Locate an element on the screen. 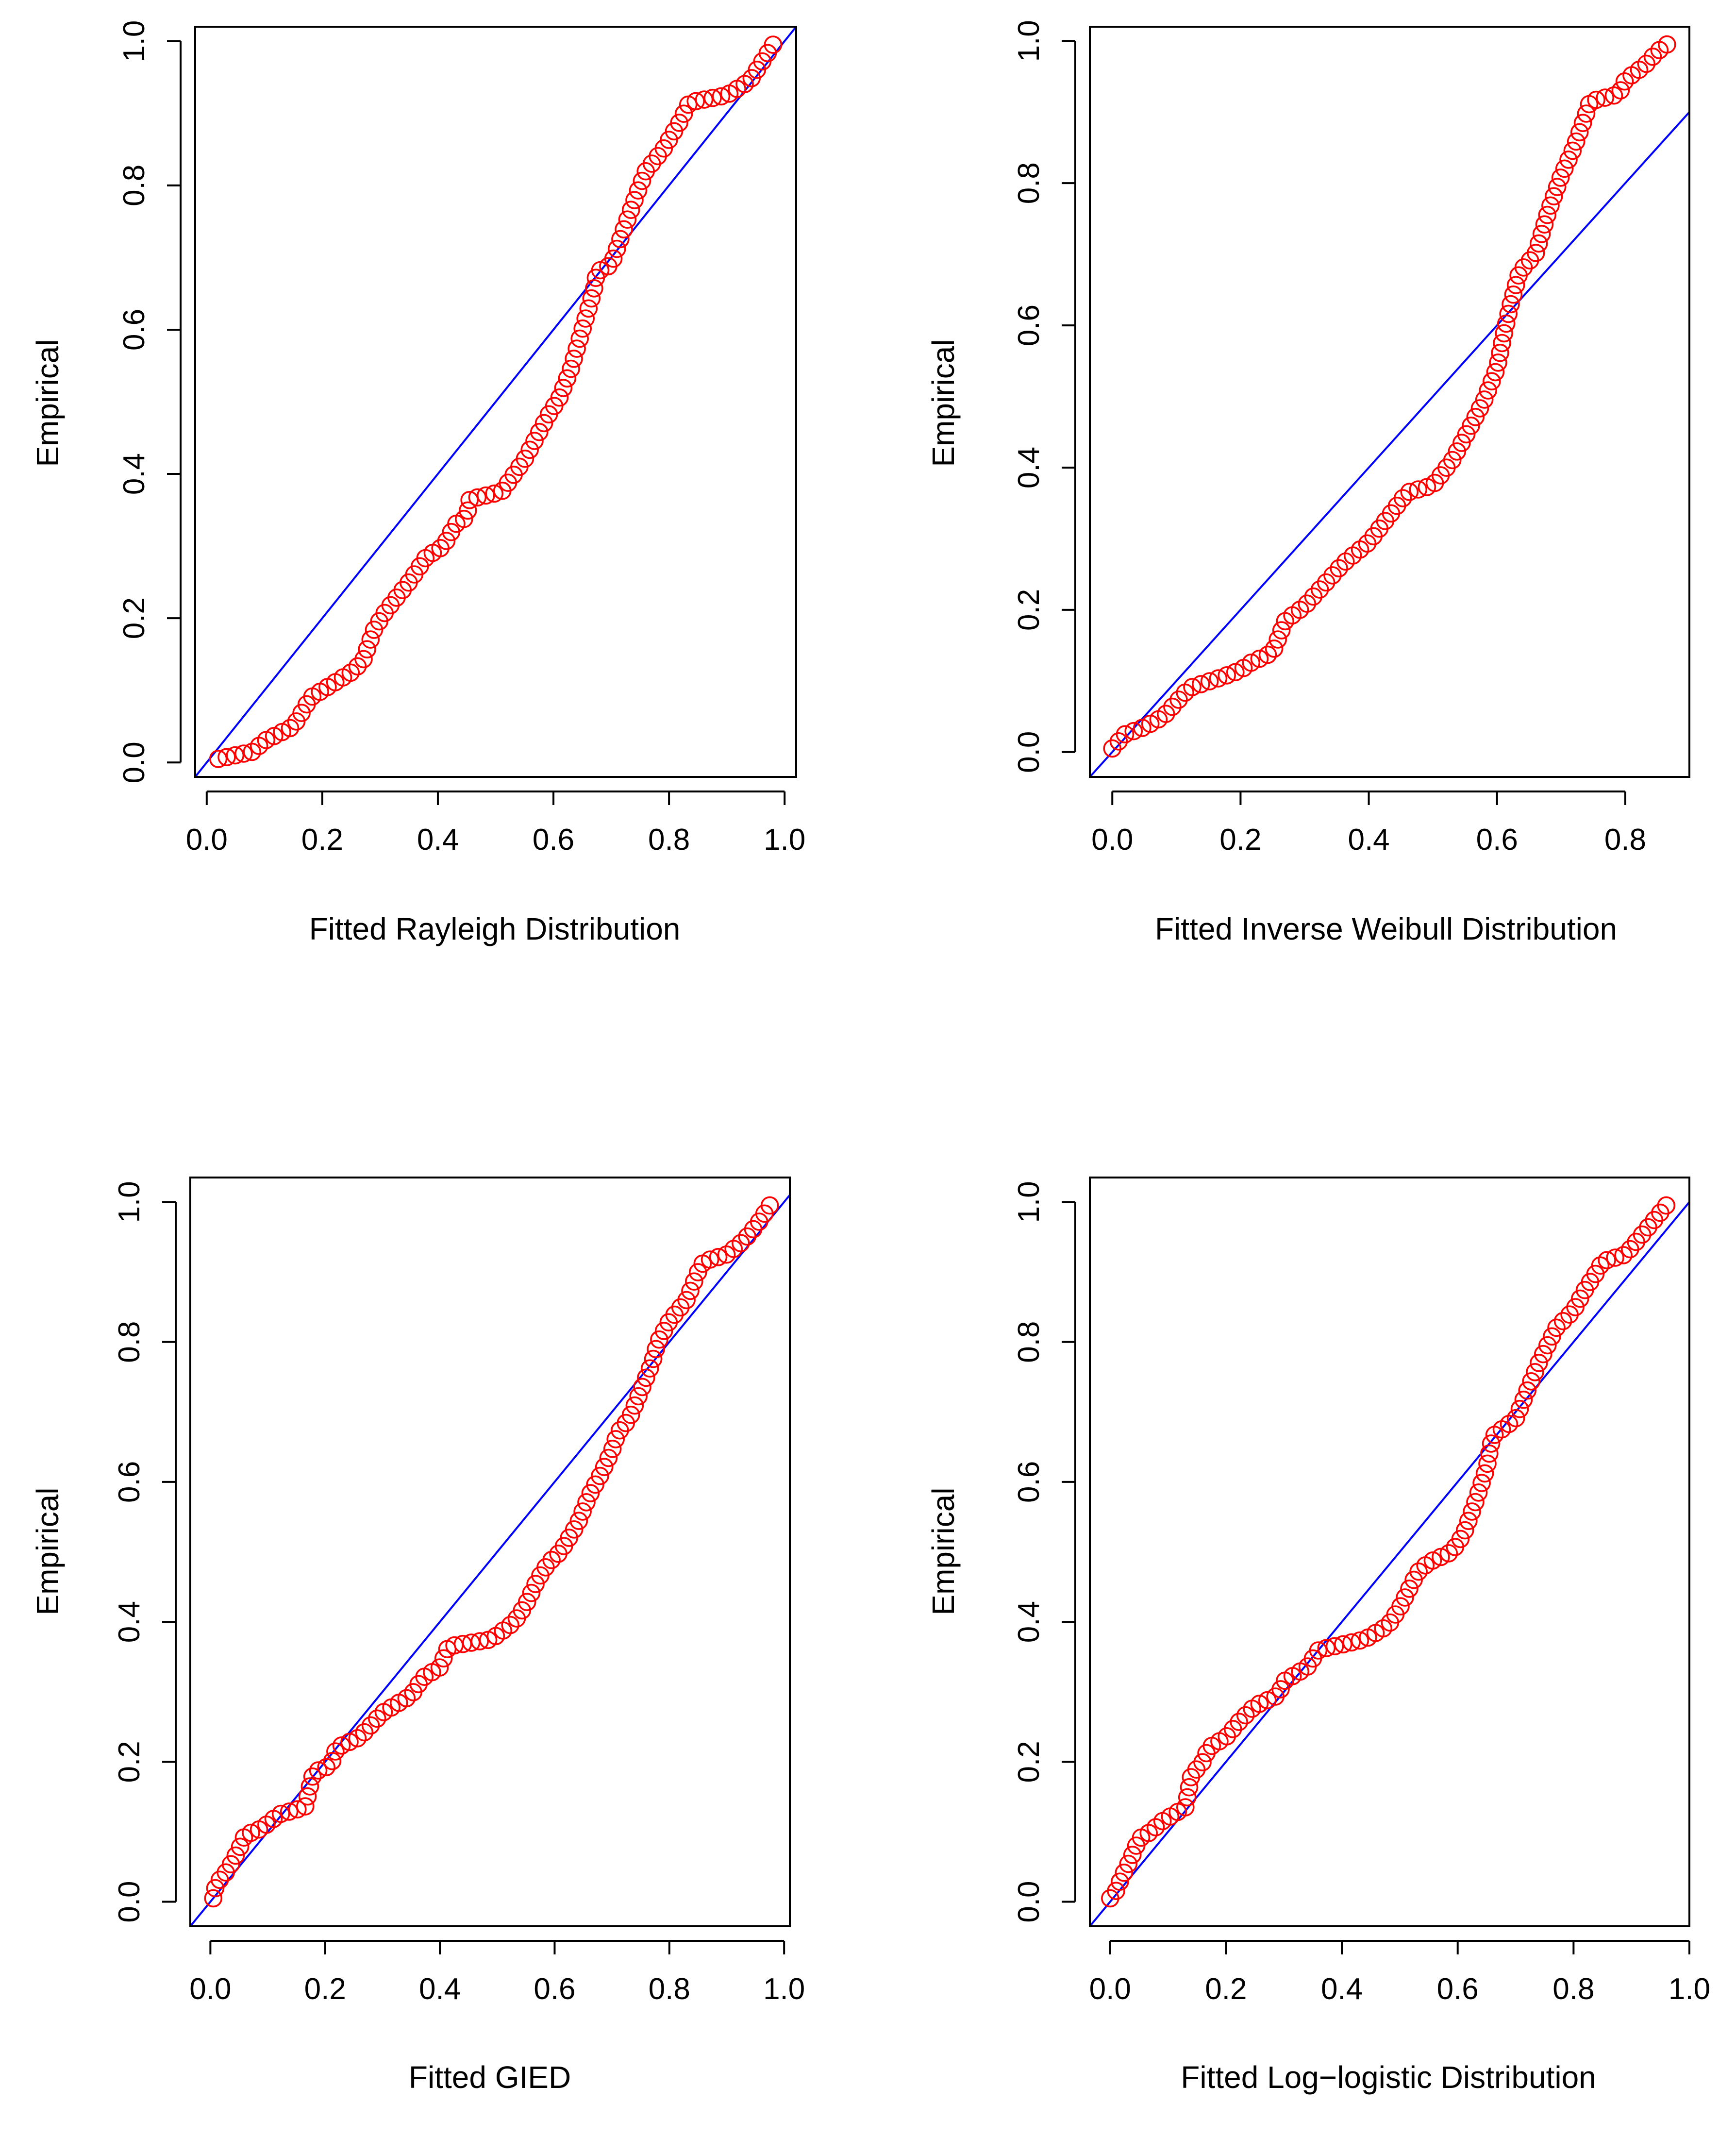 The image size is (1736, 2137). y-tick-label: 0.6 is located at coordinates (129, 1482).